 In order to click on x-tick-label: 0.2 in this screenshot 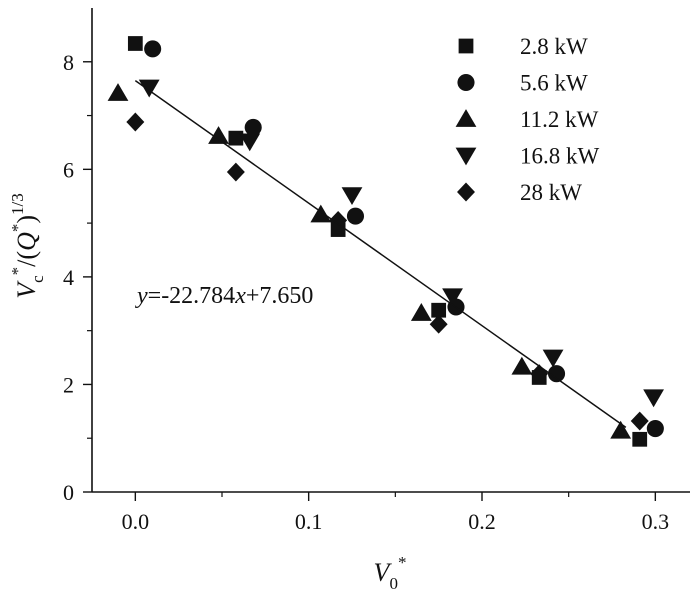, I will do `click(482, 521)`.